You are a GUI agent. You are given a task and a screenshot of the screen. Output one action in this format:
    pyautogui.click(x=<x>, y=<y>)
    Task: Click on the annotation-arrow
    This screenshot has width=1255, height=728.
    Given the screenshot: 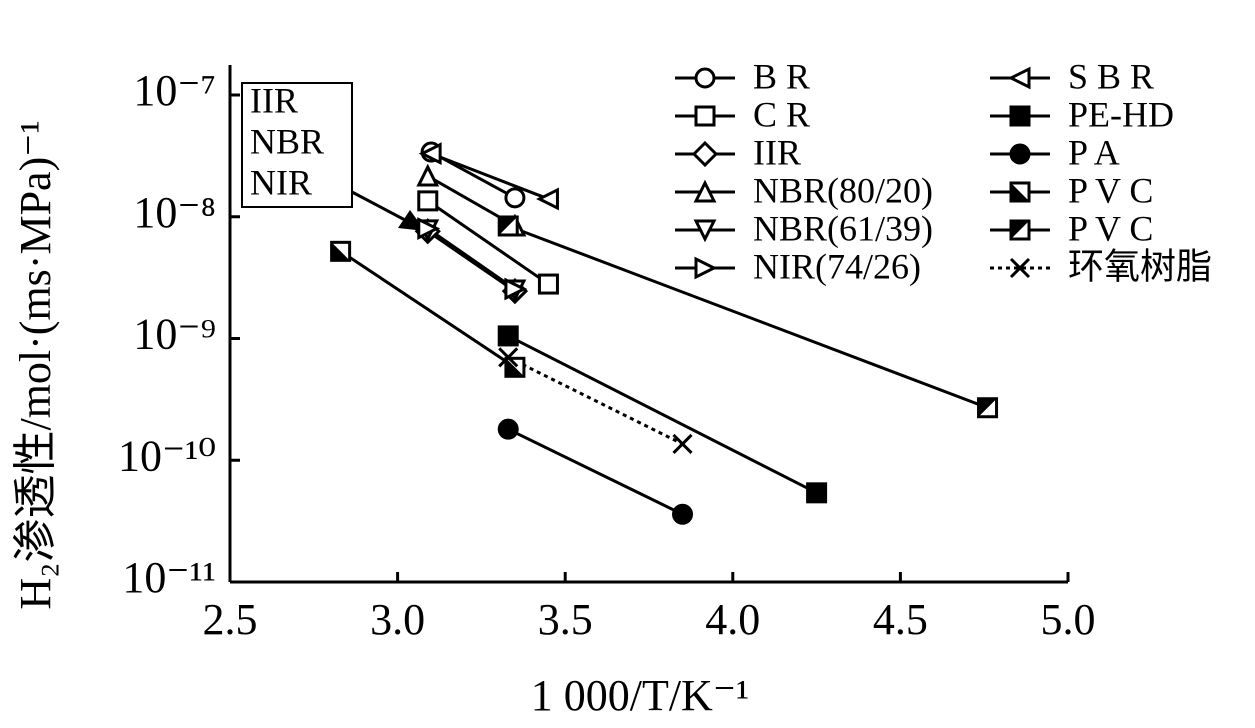 What is the action you would take?
    pyautogui.click(x=378, y=206)
    